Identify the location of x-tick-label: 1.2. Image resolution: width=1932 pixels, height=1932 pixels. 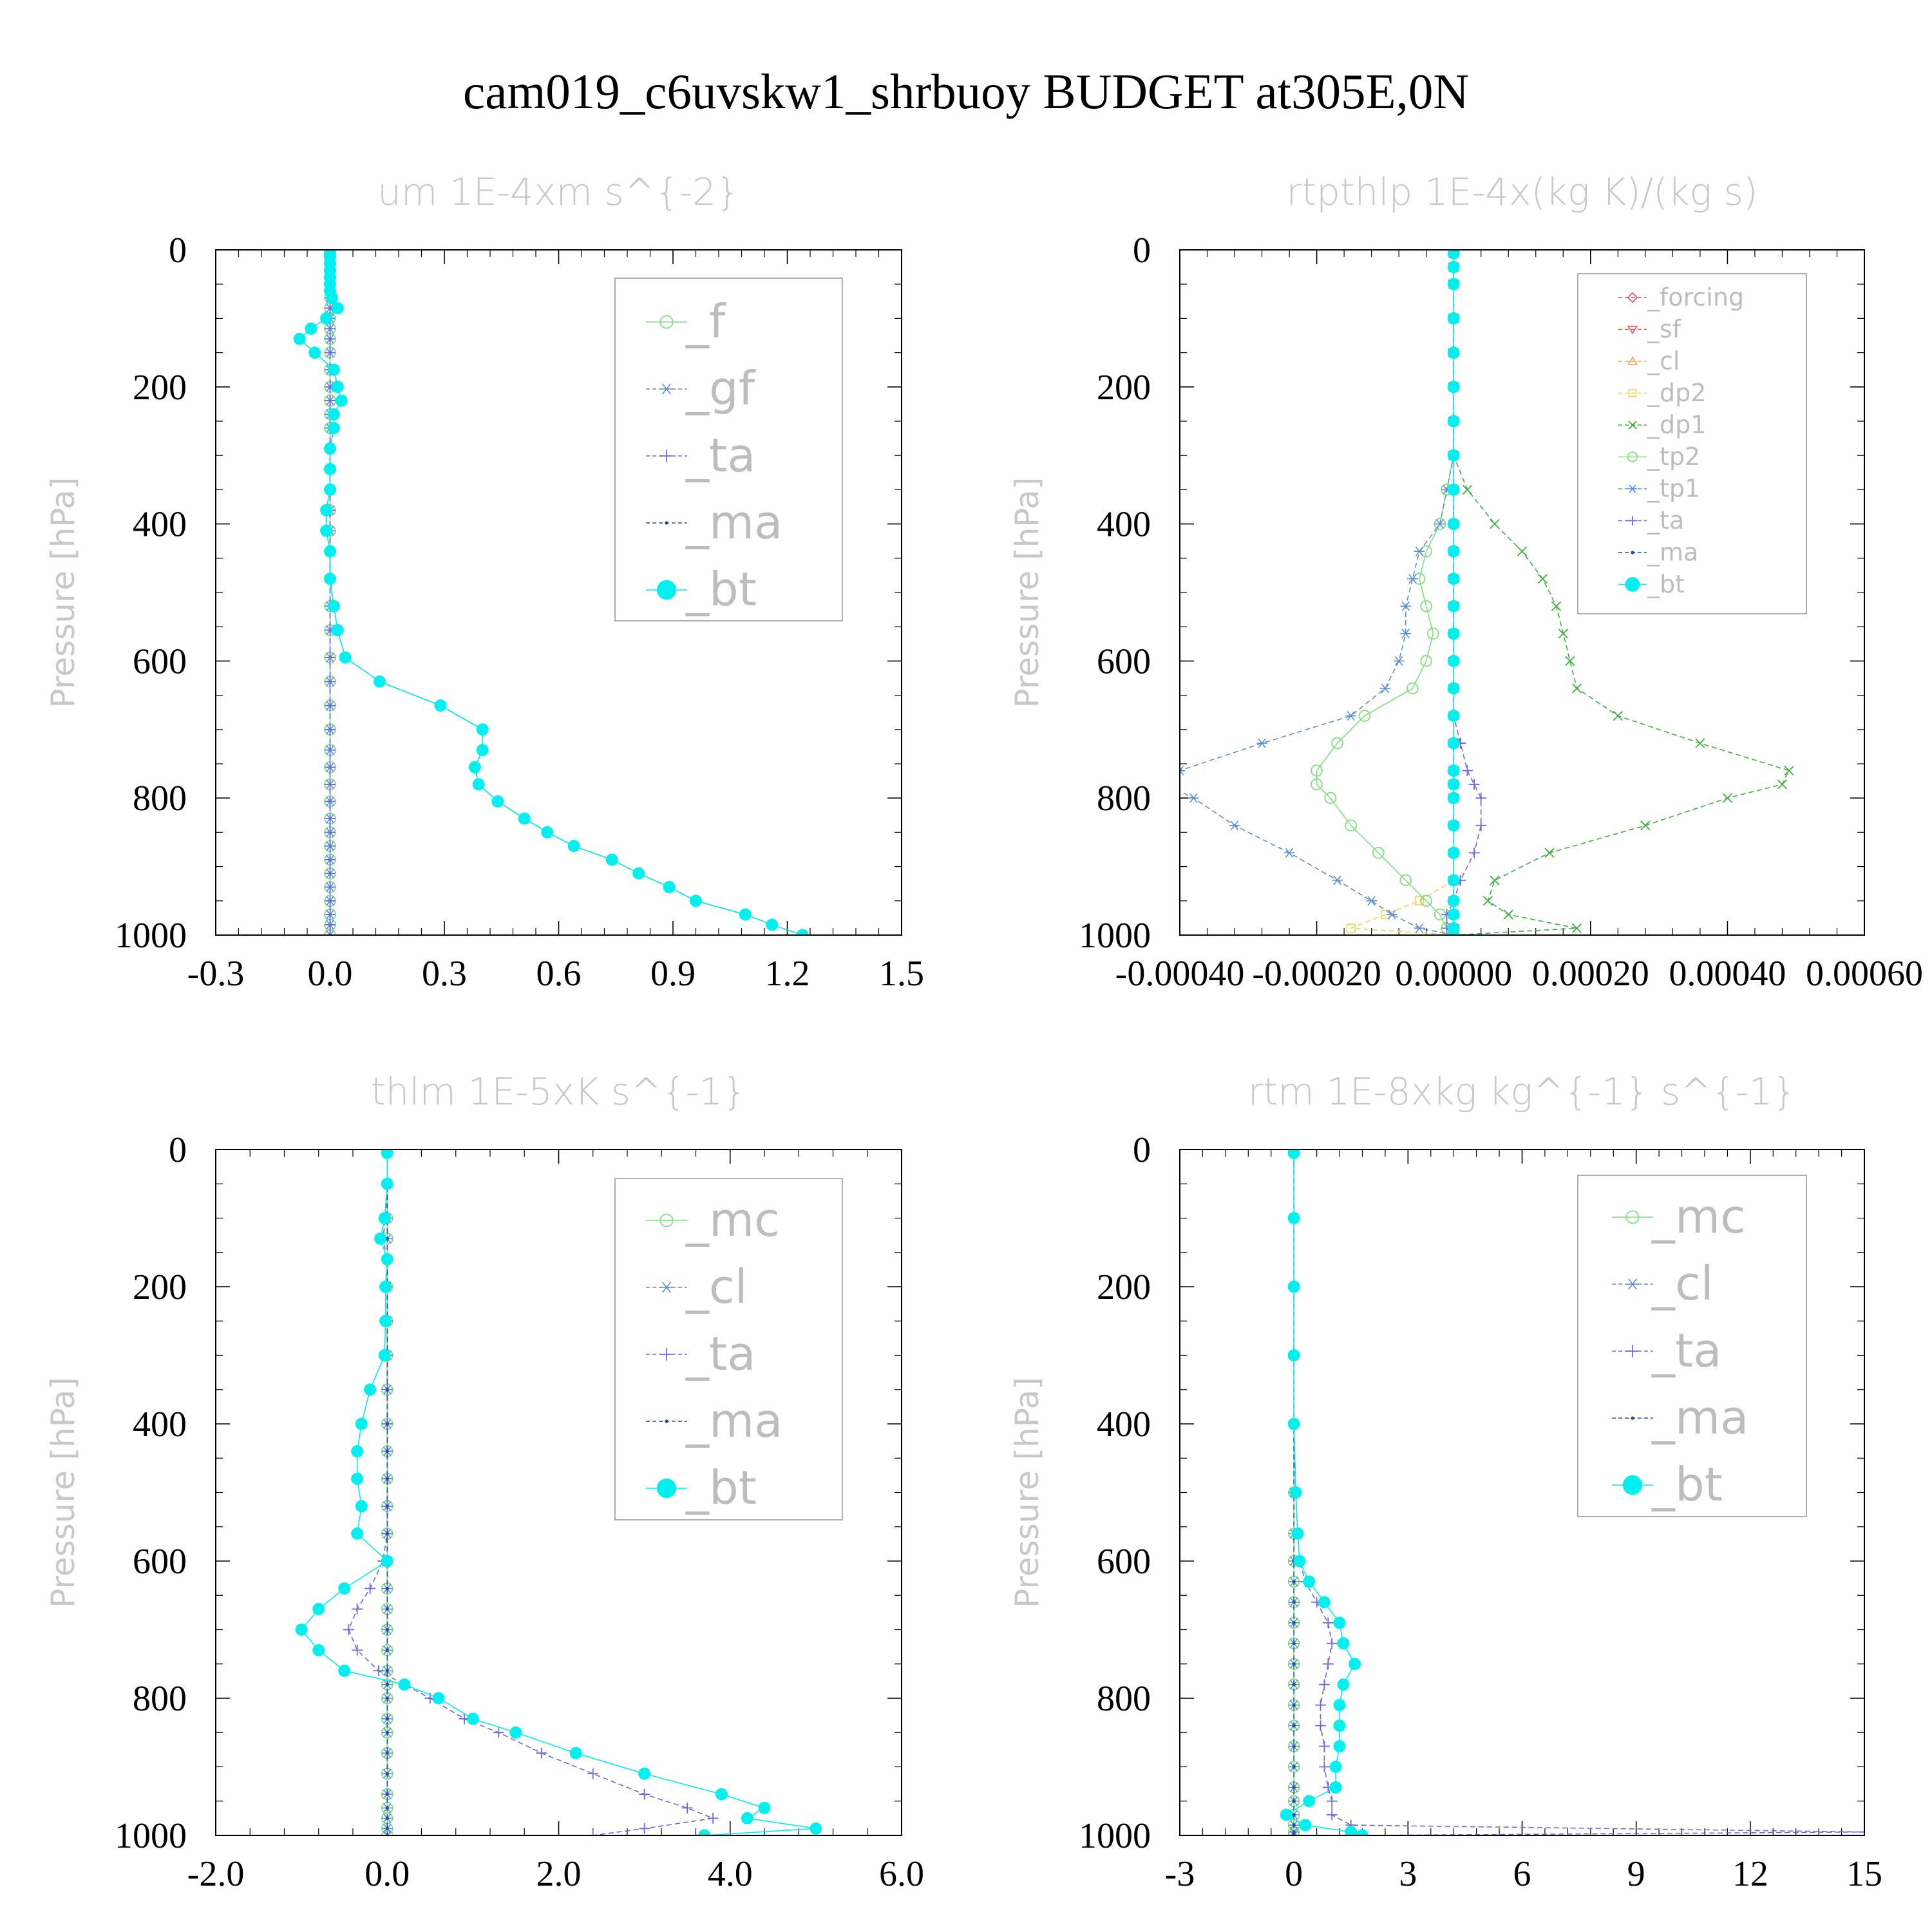
(787, 974).